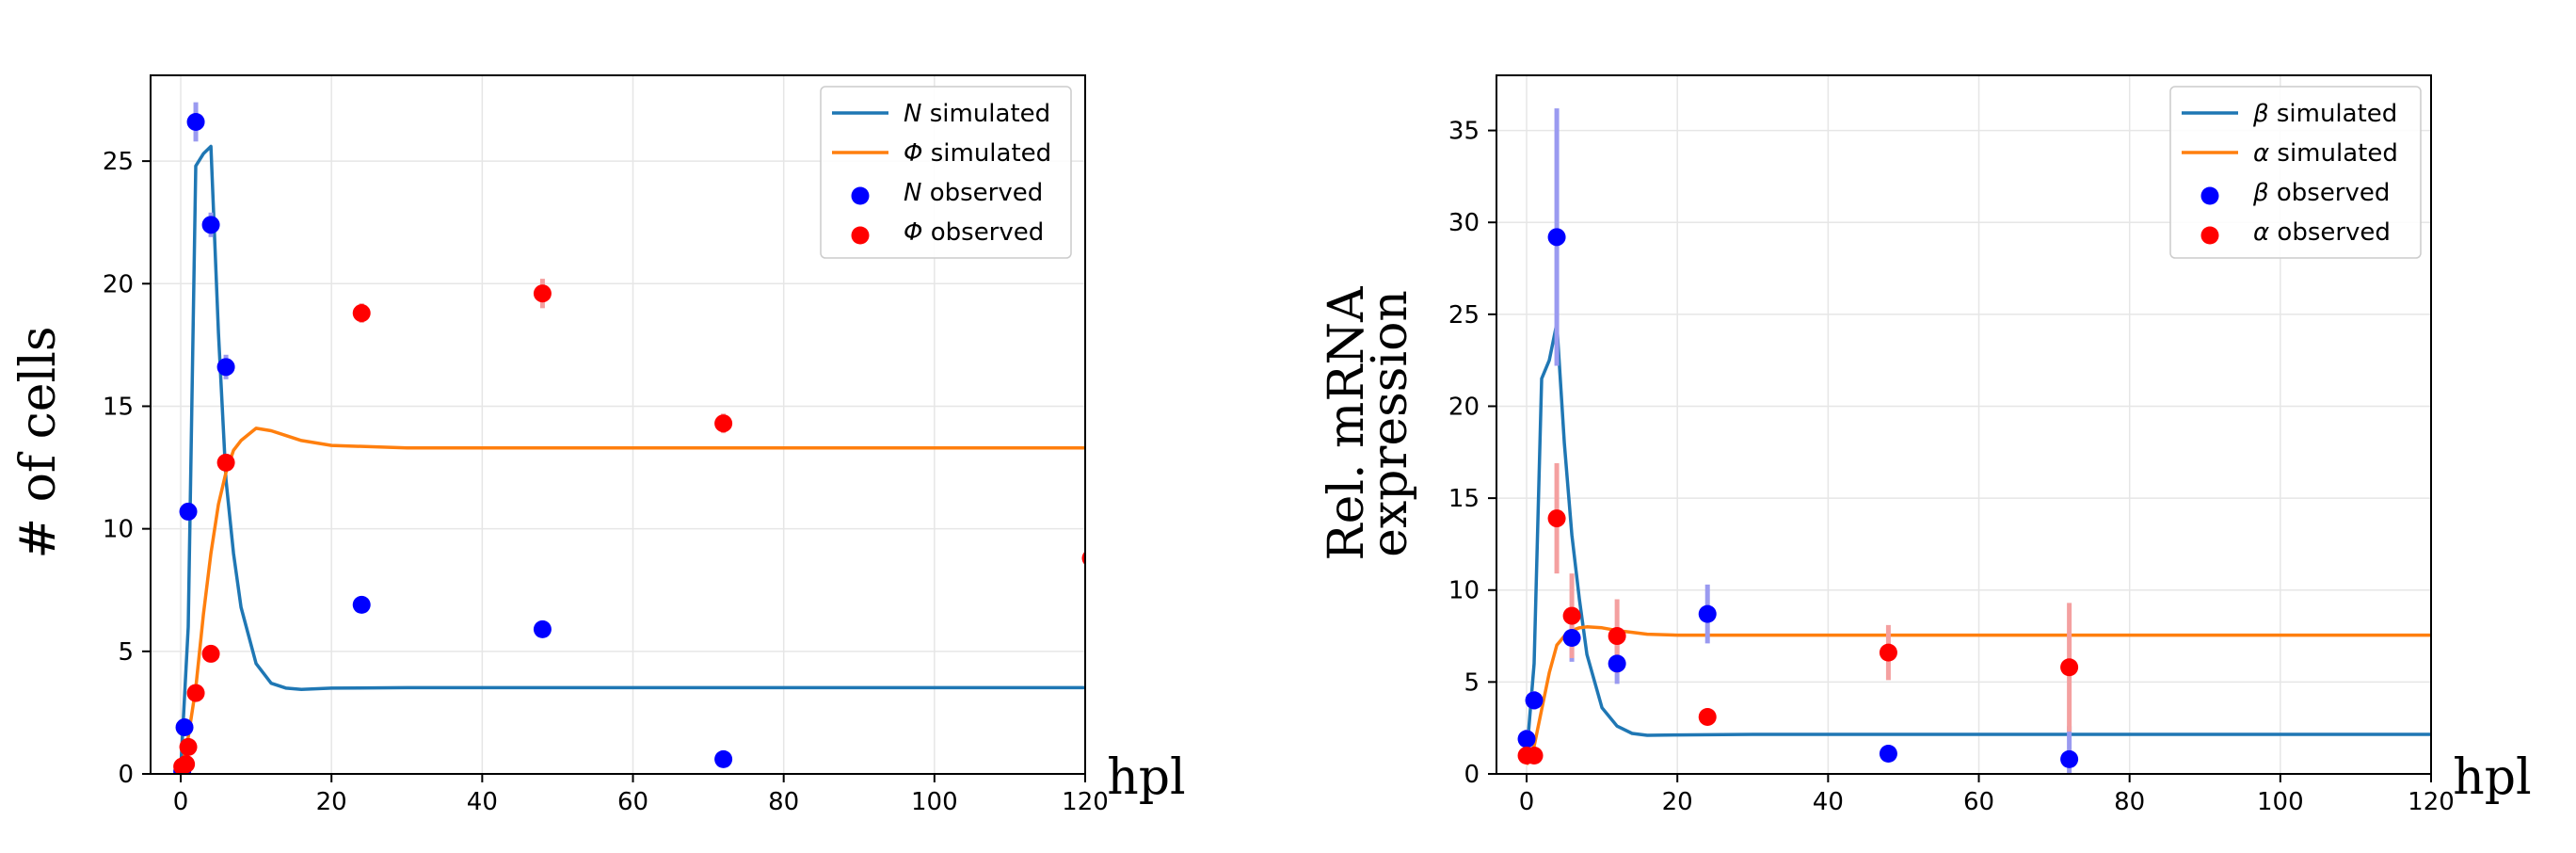 This screenshot has height=853, width=2576. What do you see at coordinates (2321, 193) in the screenshot?
I see `legend-label: β observed` at bounding box center [2321, 193].